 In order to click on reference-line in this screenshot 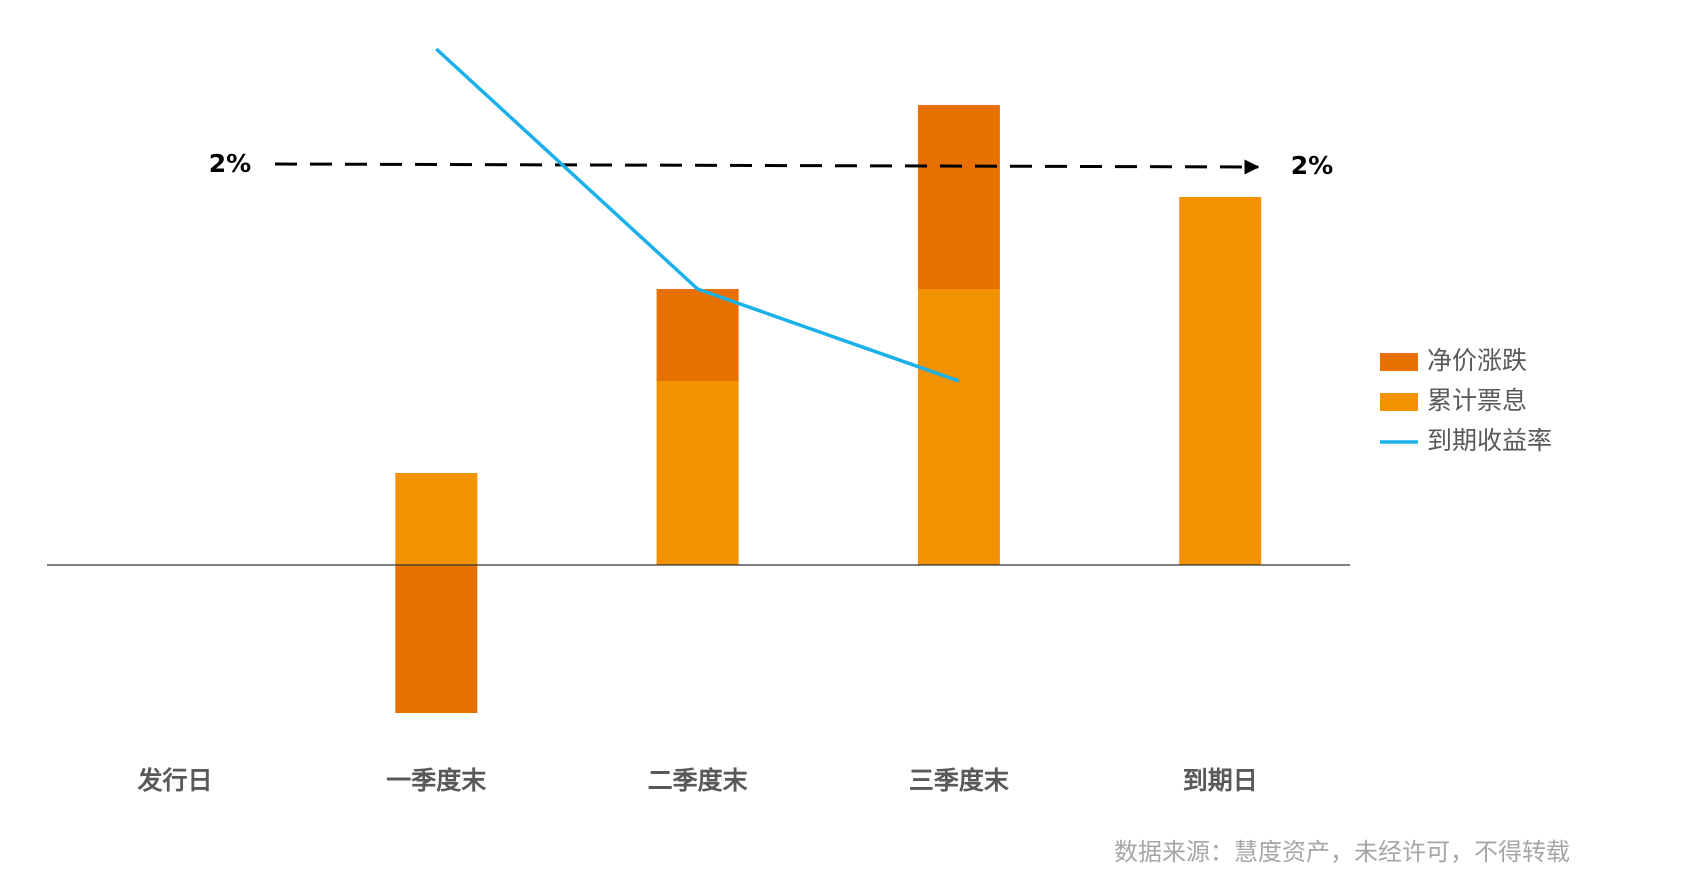, I will do `click(767, 167)`.